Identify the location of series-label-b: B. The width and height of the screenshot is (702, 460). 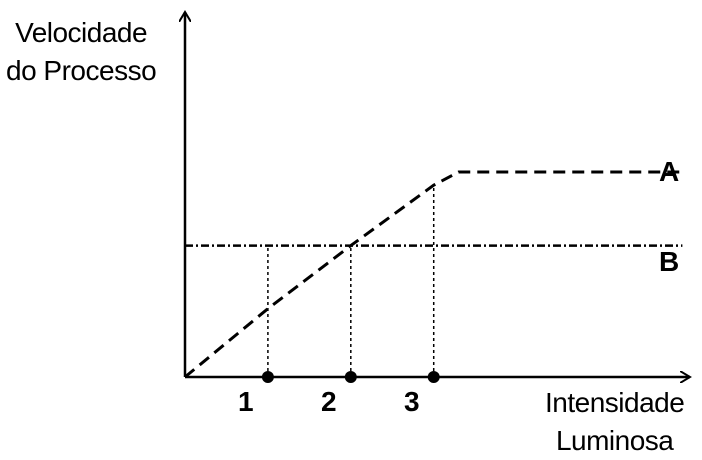
(669, 261).